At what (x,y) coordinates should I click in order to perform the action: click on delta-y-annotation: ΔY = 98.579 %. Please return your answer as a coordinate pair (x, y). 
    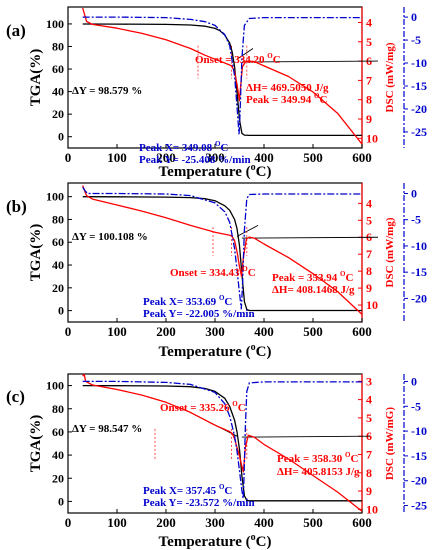
    Looking at the image, I should click on (107, 91).